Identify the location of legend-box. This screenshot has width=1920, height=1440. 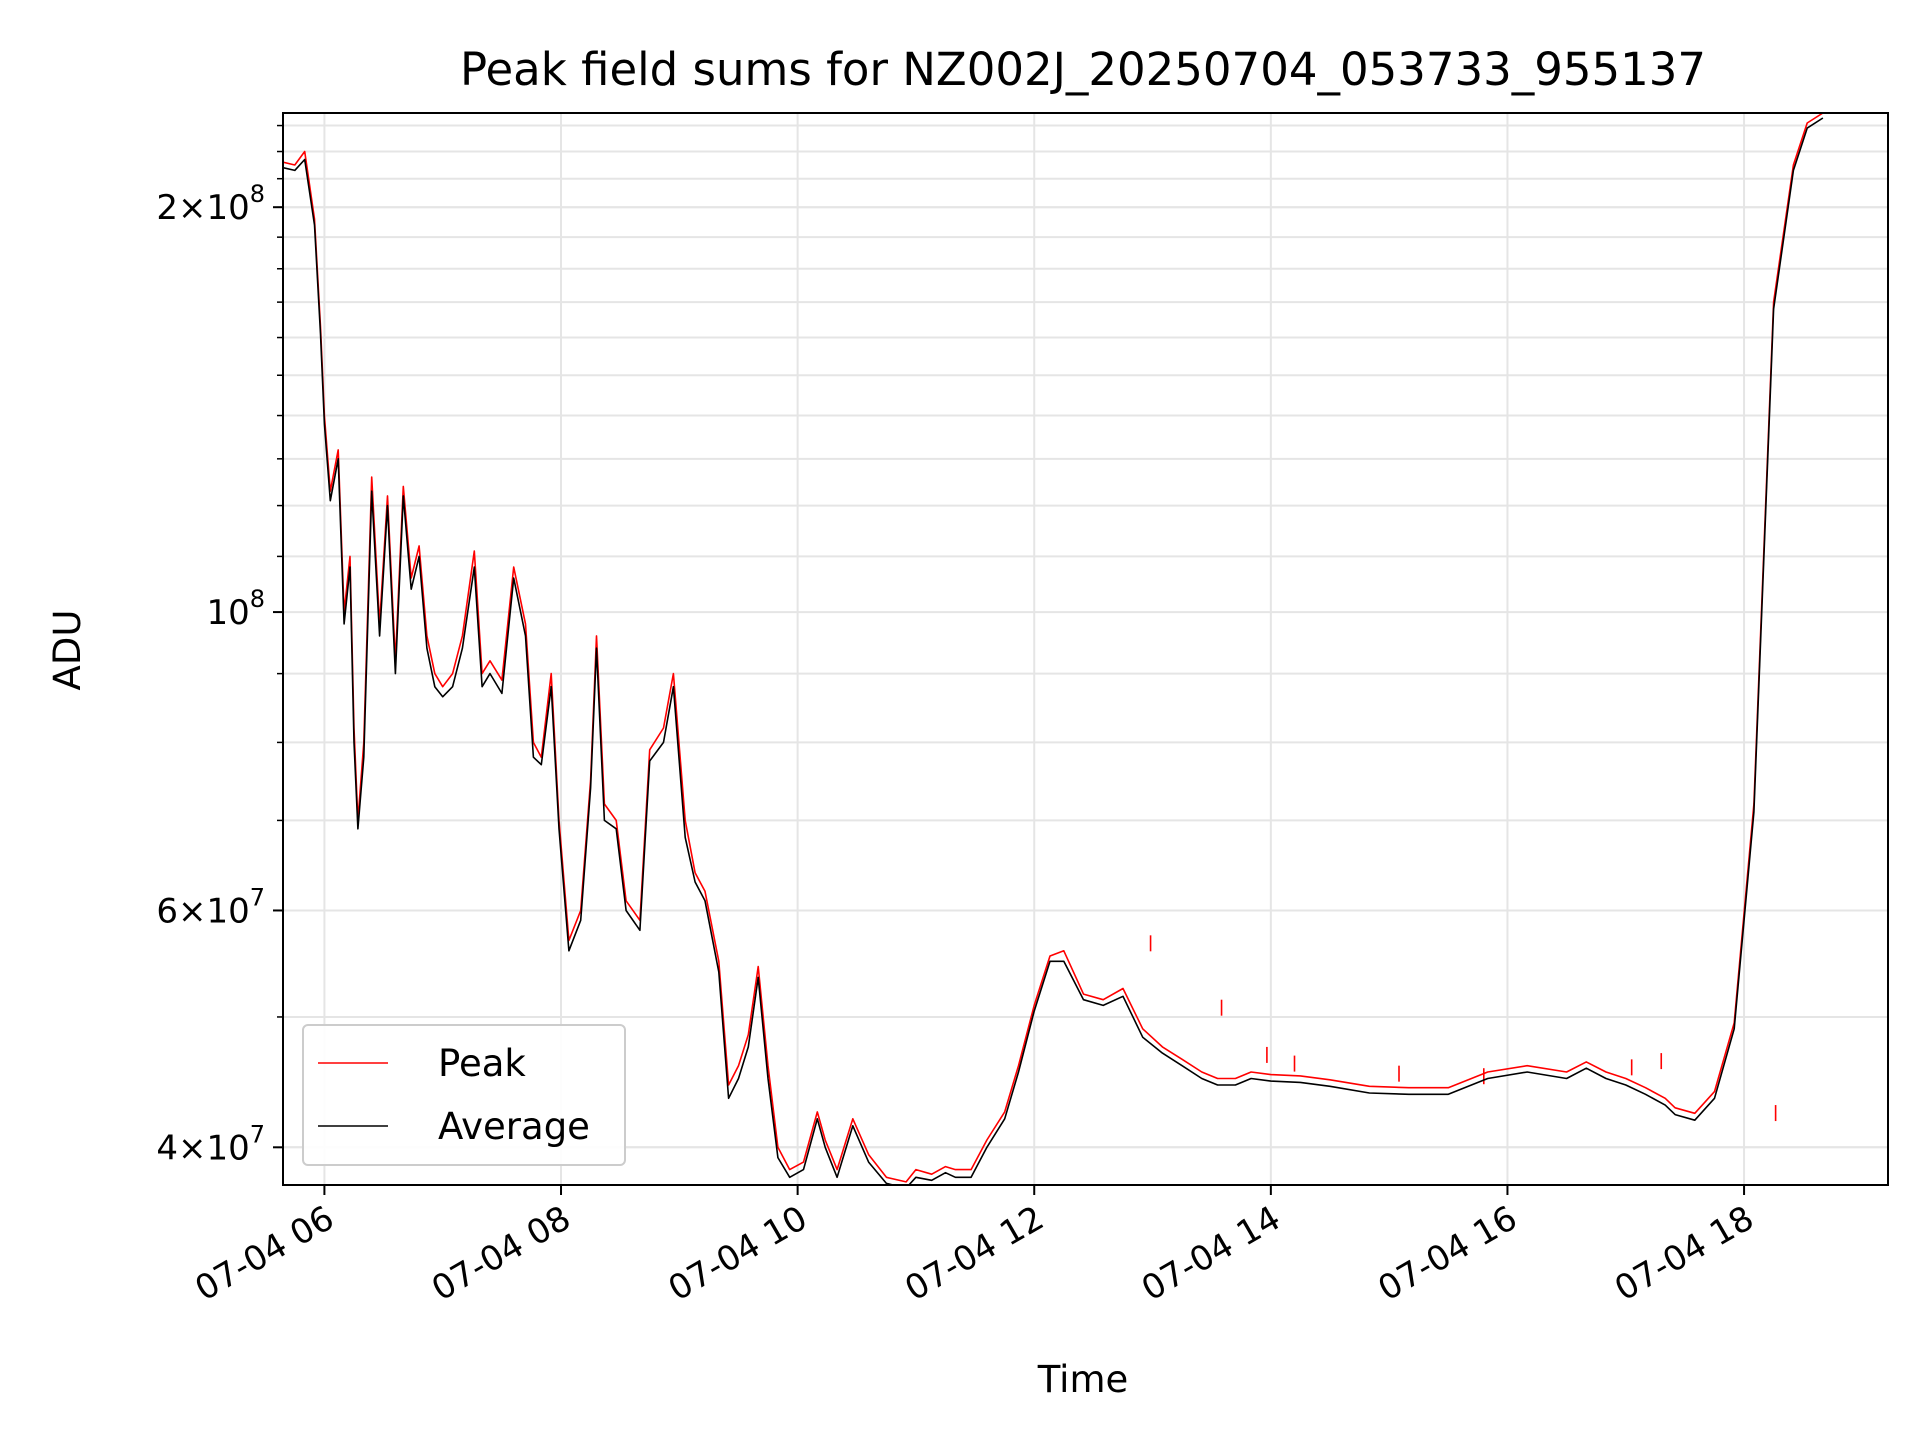
(464, 1095).